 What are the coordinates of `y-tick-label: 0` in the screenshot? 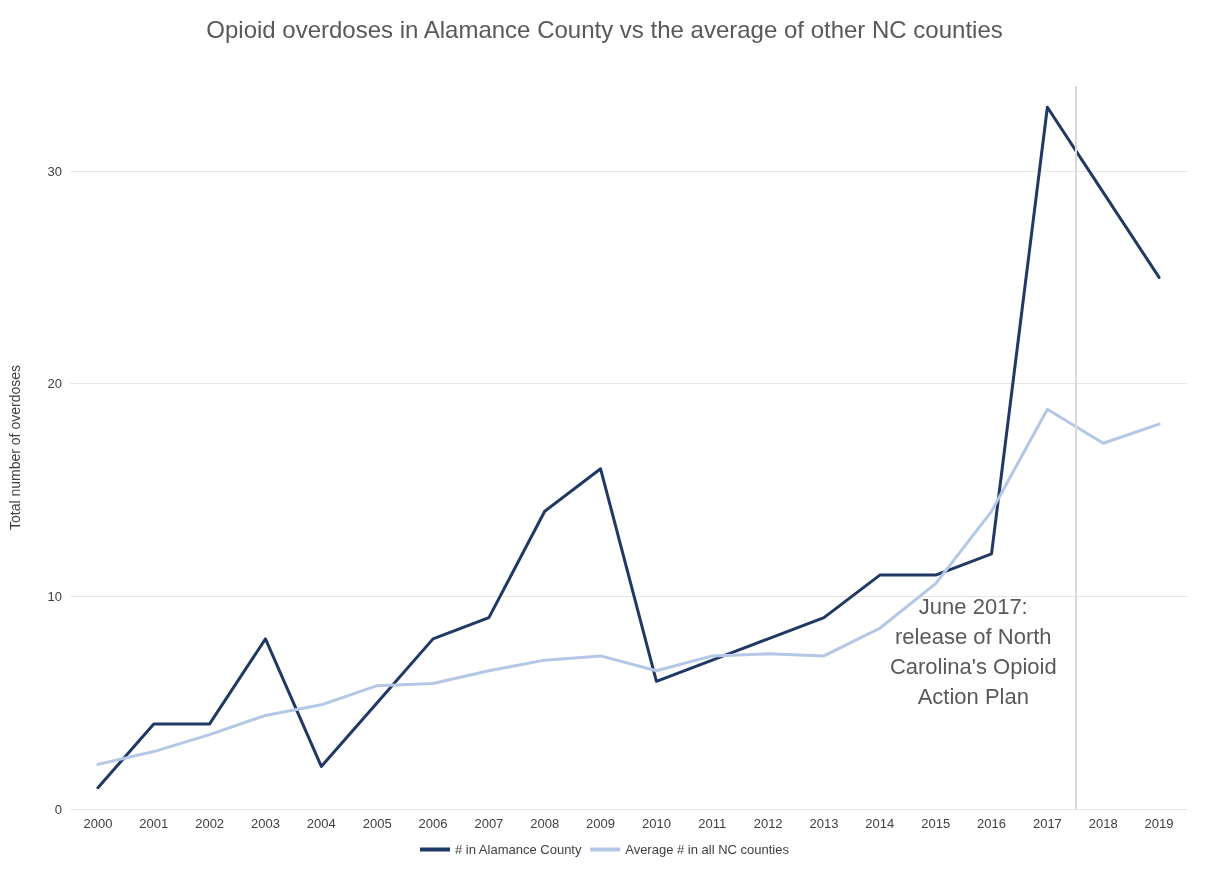 It's located at (58, 809).